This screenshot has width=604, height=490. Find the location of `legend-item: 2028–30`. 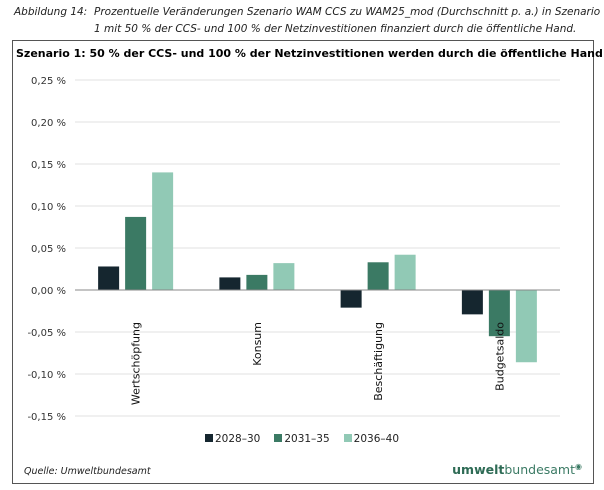

legend-item: 2028–30 is located at coordinates (232, 439).